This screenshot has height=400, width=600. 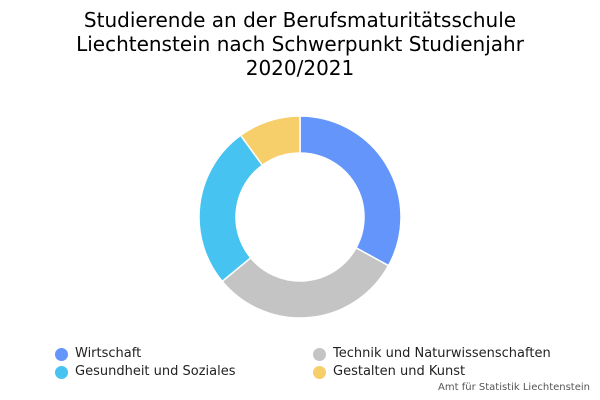 What do you see at coordinates (155, 371) in the screenshot?
I see `legend-label-gesundheit: Gesundheit und Soziales` at bounding box center [155, 371].